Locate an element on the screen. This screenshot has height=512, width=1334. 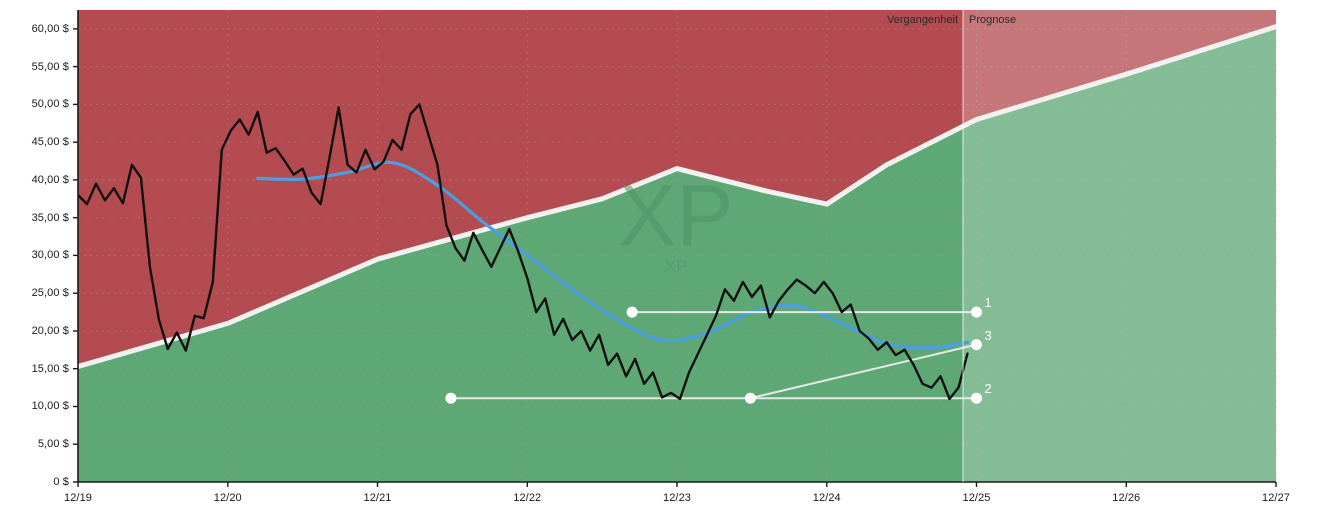
y-tick-label: 0 $ is located at coordinates (61, 482).